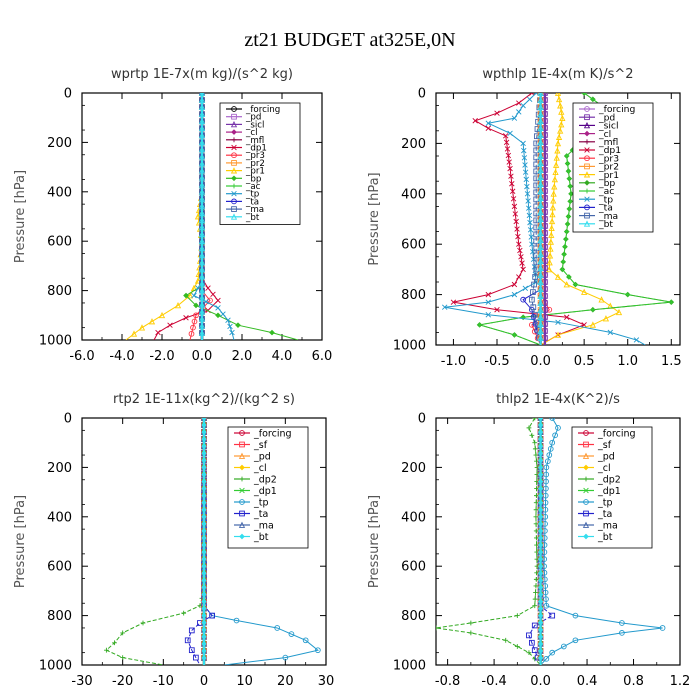  I want to click on y-tick-label: 600, so click(59, 242).